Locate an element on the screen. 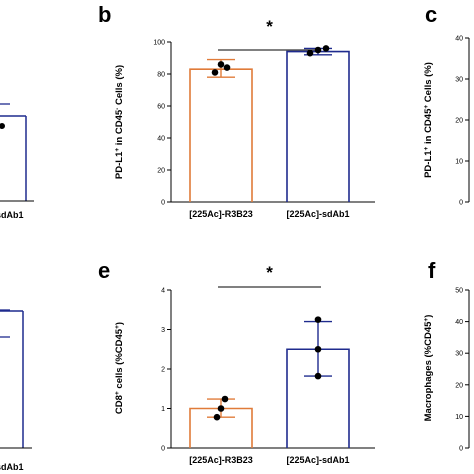 The width and height of the screenshot is (474, 474). partial-data-point is located at coordinates (2, 126).